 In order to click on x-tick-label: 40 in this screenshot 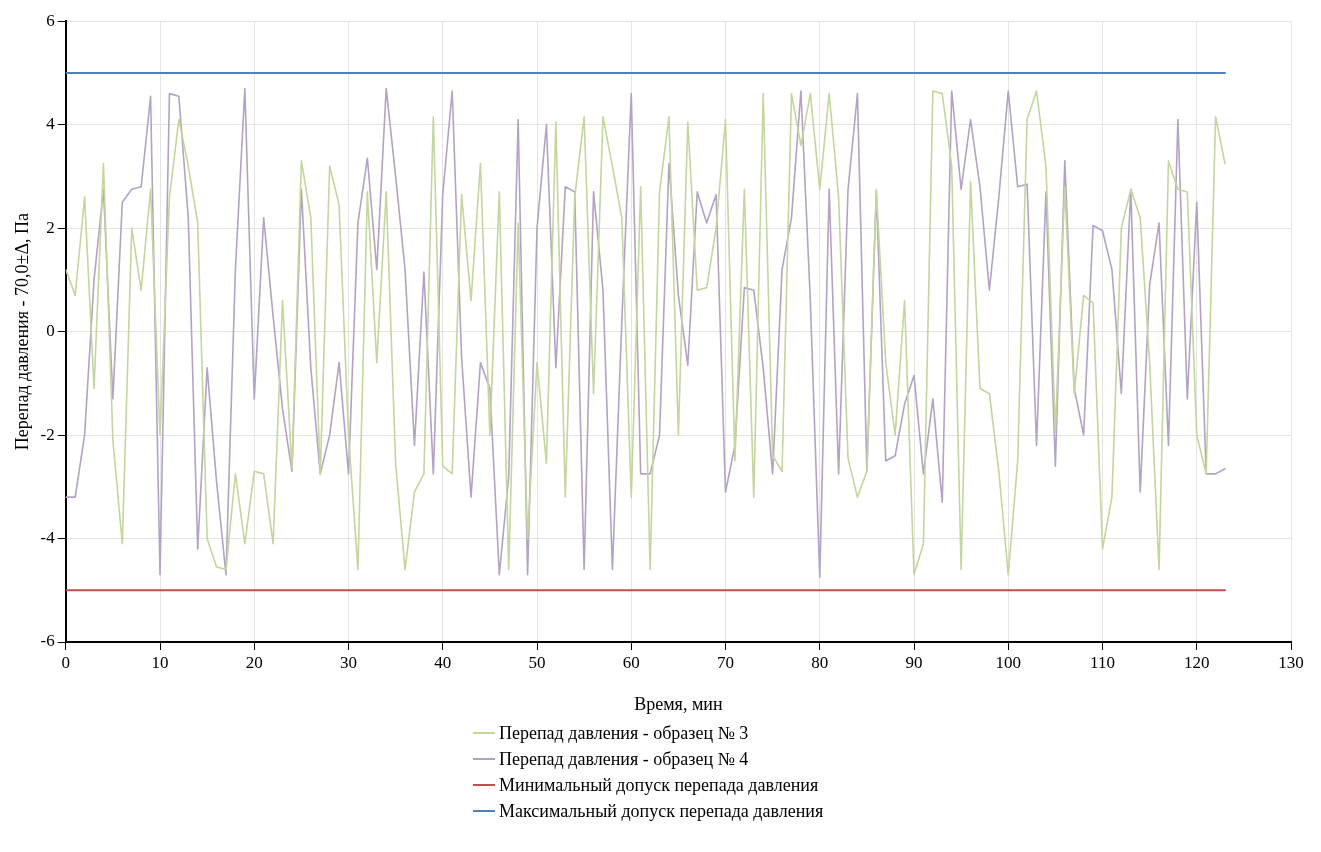, I will do `click(443, 662)`.